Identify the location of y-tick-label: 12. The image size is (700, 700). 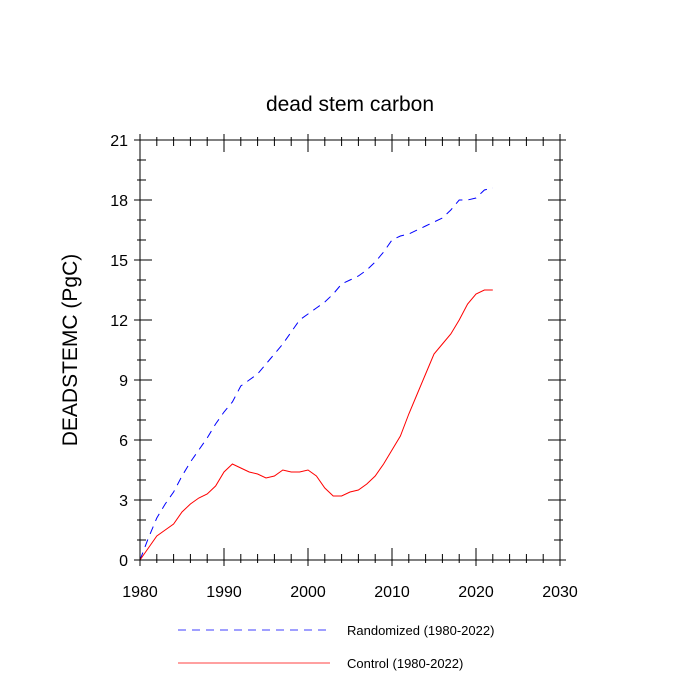
(119, 321).